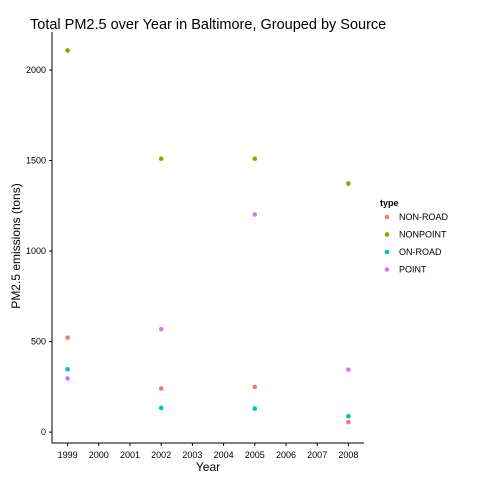 Image resolution: width=480 pixels, height=480 pixels. Describe the element at coordinates (99, 455) in the screenshot. I see `x-tick-label: 2000` at that location.